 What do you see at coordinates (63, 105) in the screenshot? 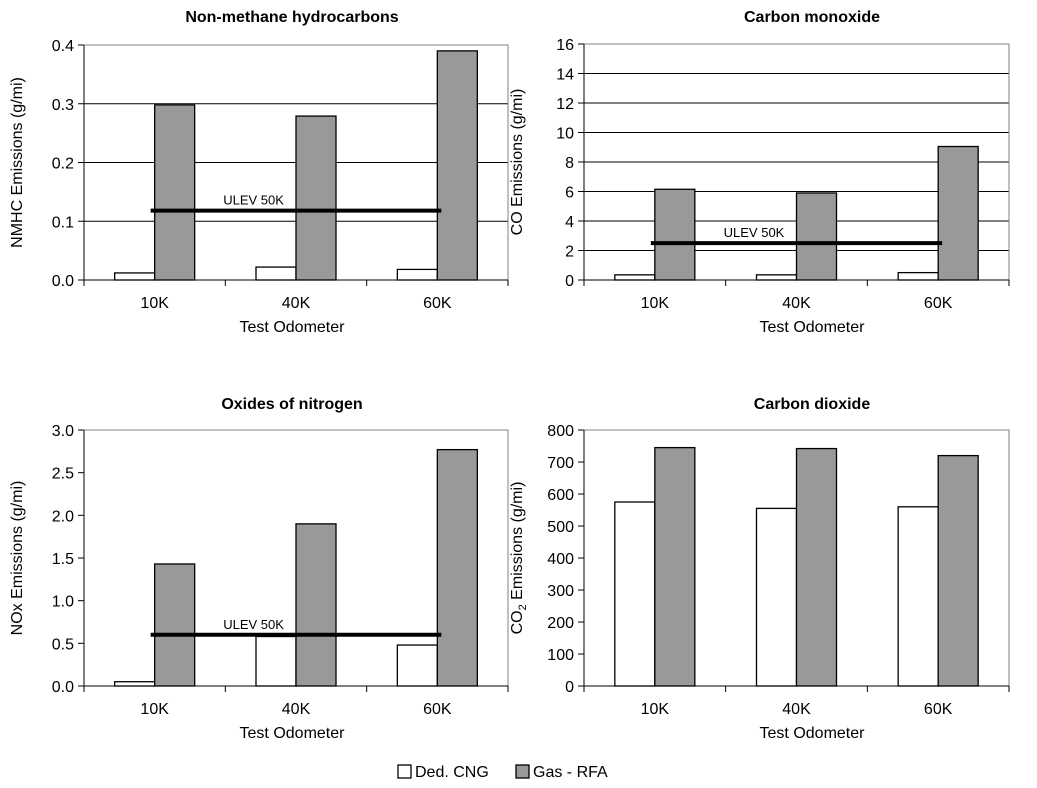
I see `y-tick-label: 0.3` at bounding box center [63, 105].